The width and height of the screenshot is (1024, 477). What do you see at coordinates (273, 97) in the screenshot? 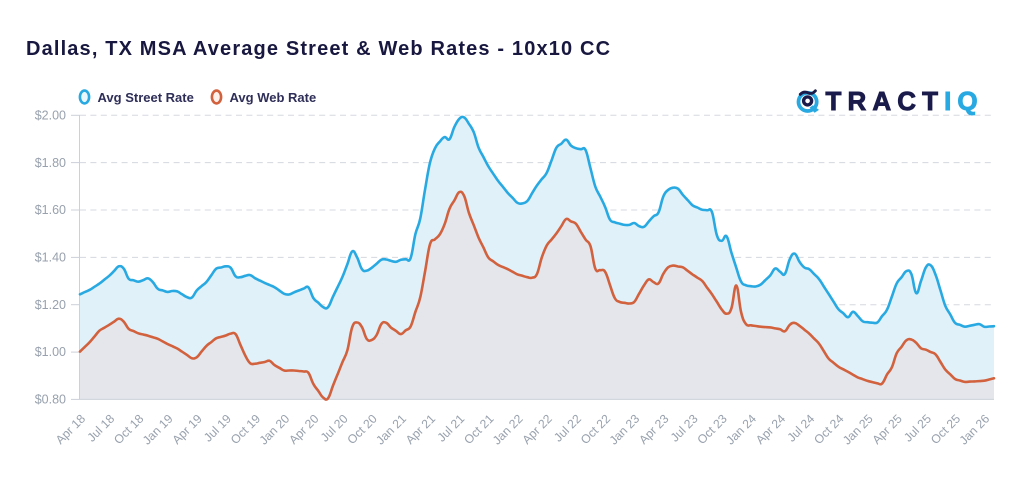
I see `svg-text: Avg Web Rate` at bounding box center [273, 97].